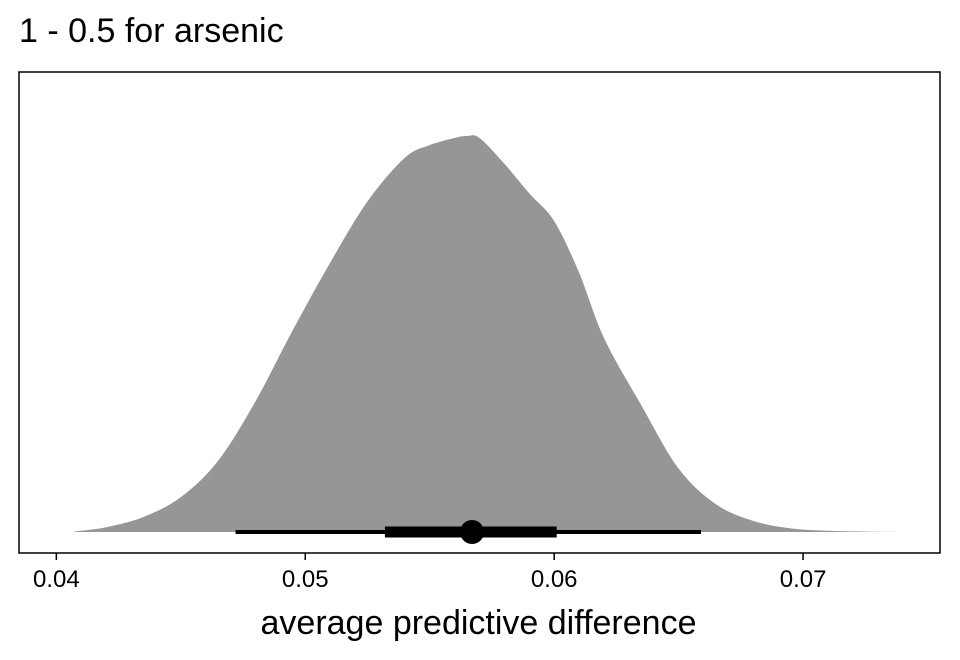 The width and height of the screenshot is (960, 660). I want to click on chart-title: 1 - 0.5 for arsenic, so click(151, 31).